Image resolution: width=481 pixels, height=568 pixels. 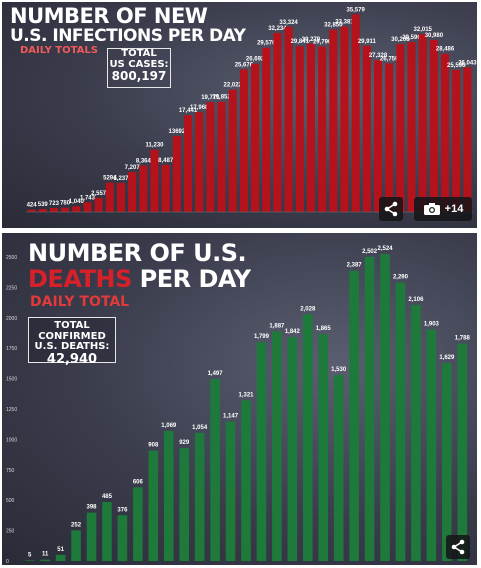 I want to click on share-icon, so click(x=458, y=547).